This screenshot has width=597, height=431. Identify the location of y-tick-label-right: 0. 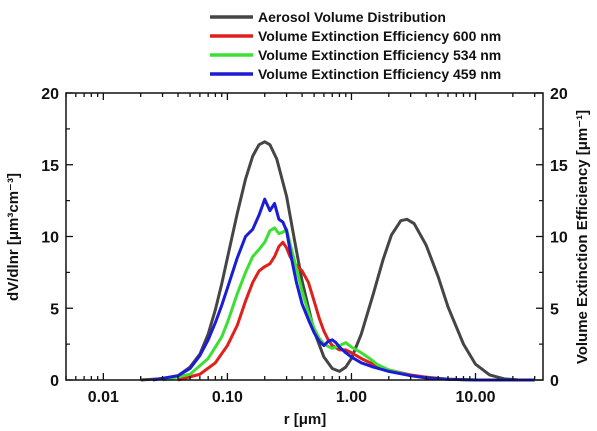
(554, 381).